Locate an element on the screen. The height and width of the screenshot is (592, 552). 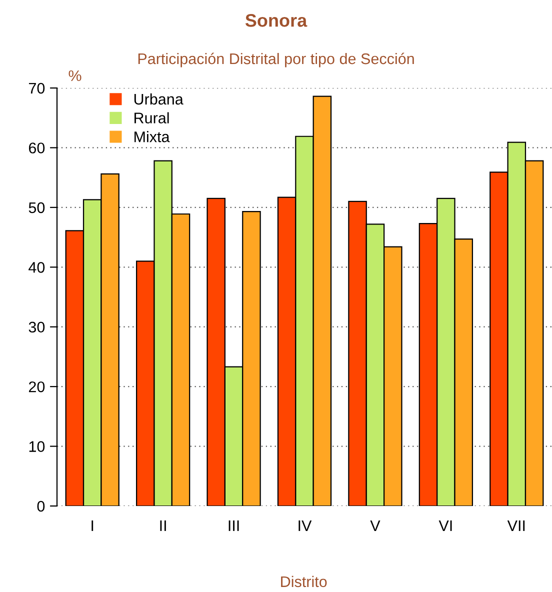
x-tick-label: IV is located at coordinates (305, 525).